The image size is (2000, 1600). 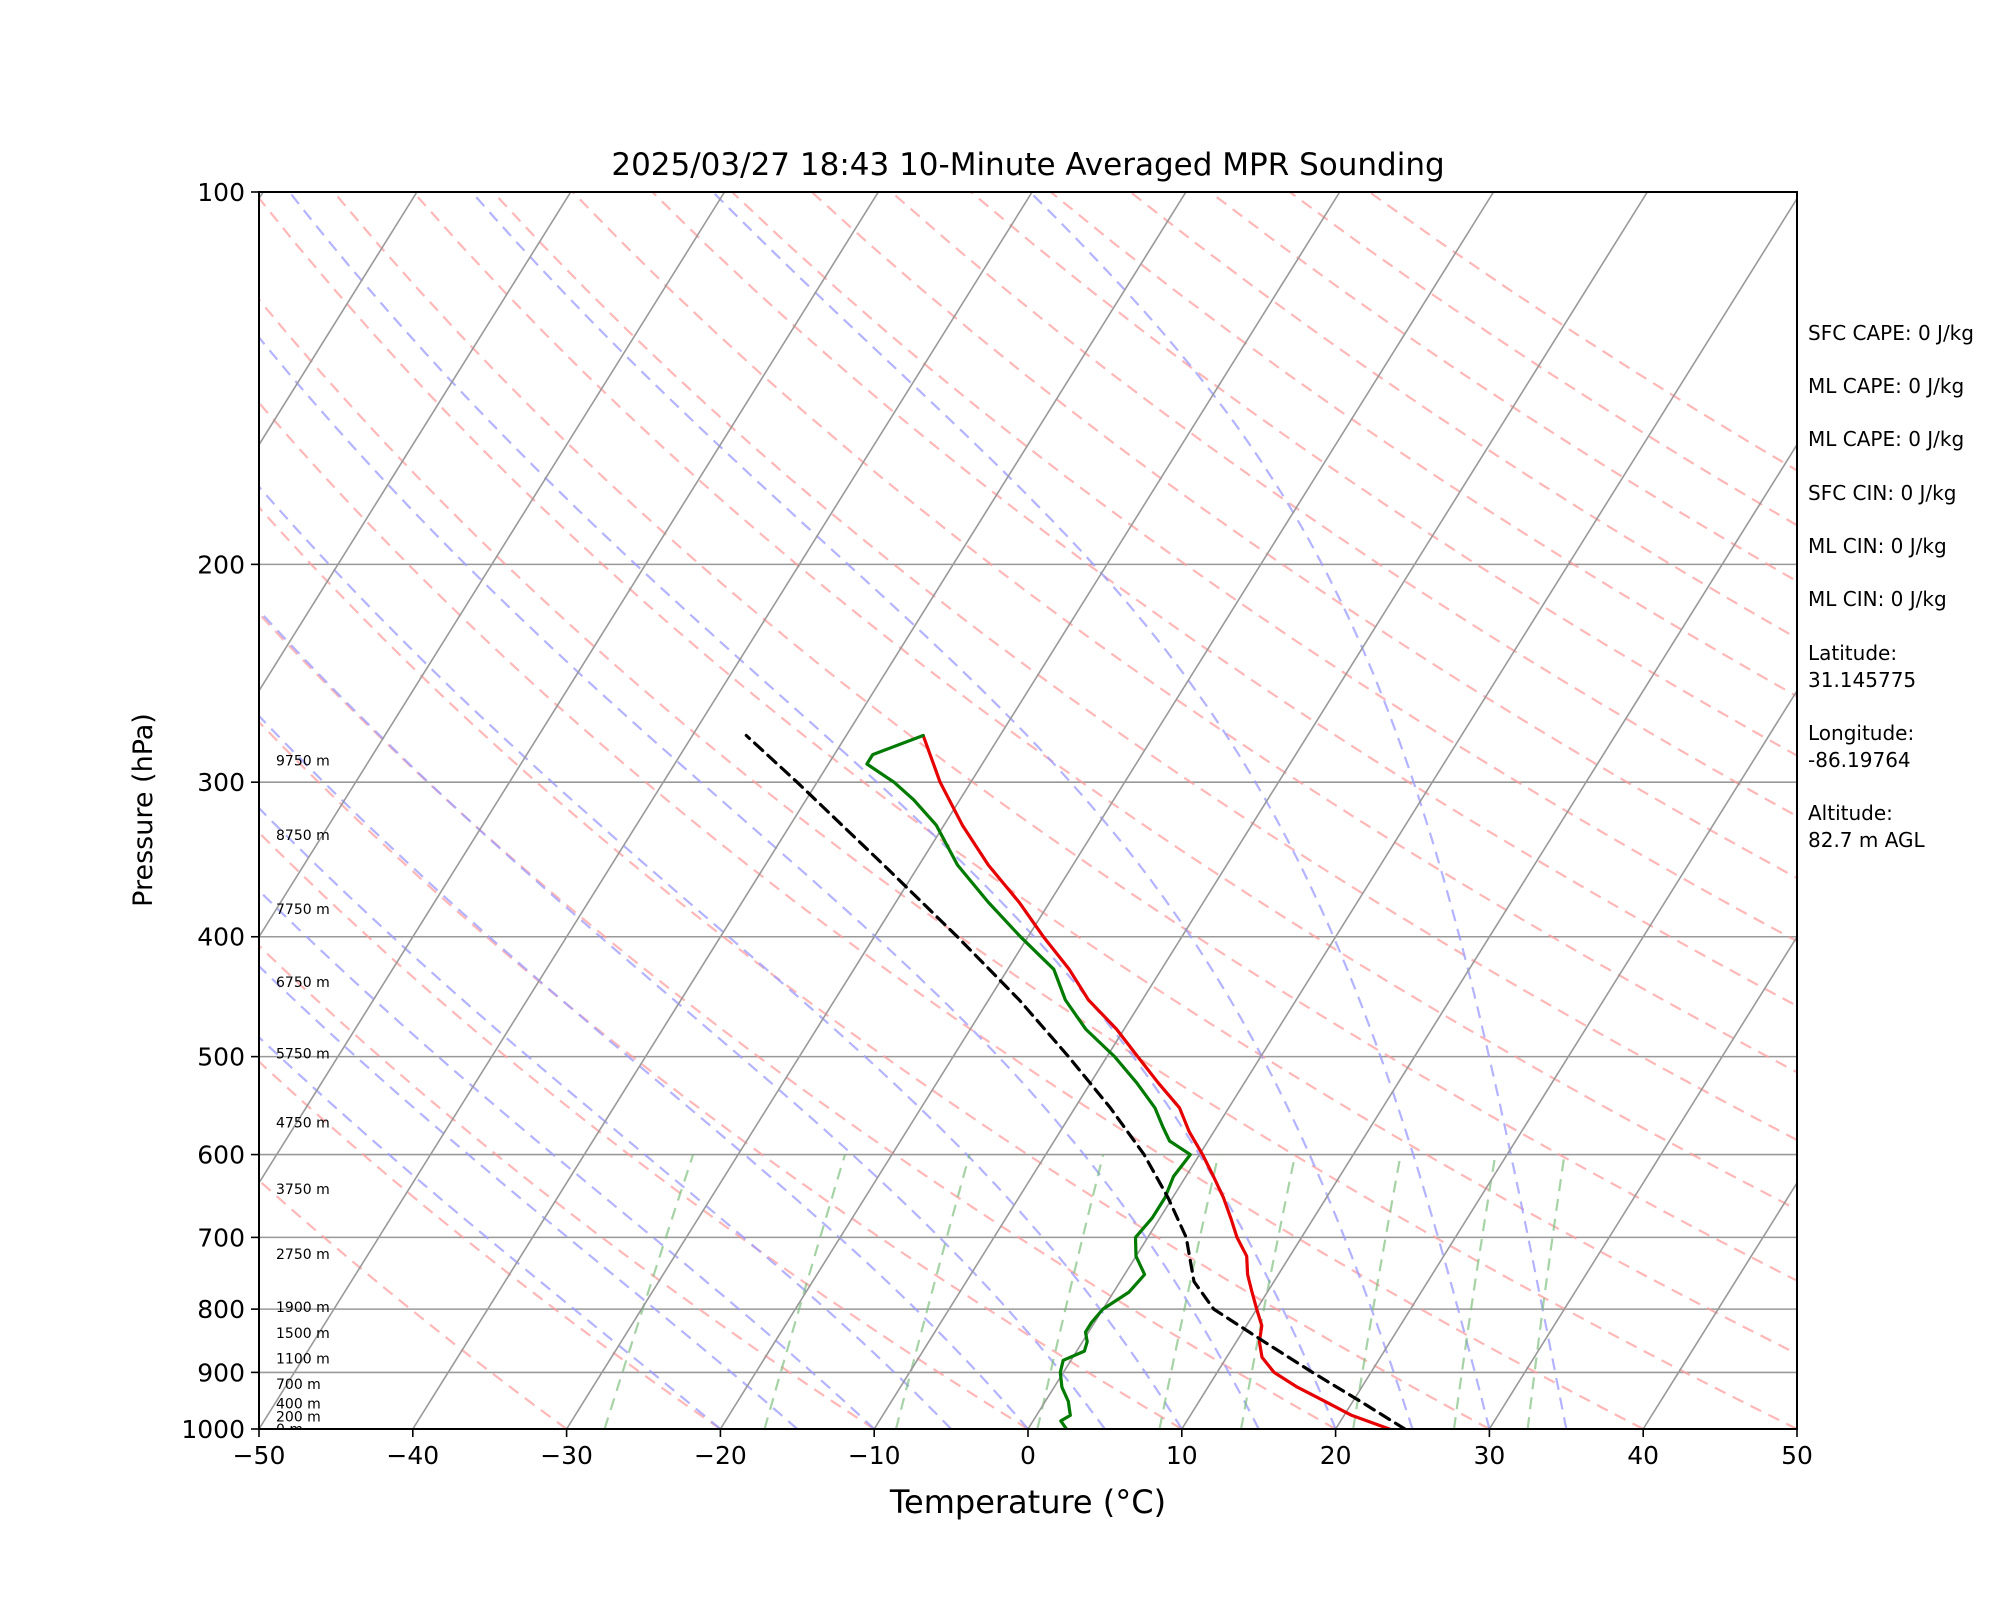 I want to click on y-axis-ticks: 100 200 300 400 500 600 700 800 900 1000, so click(x=220, y=811).